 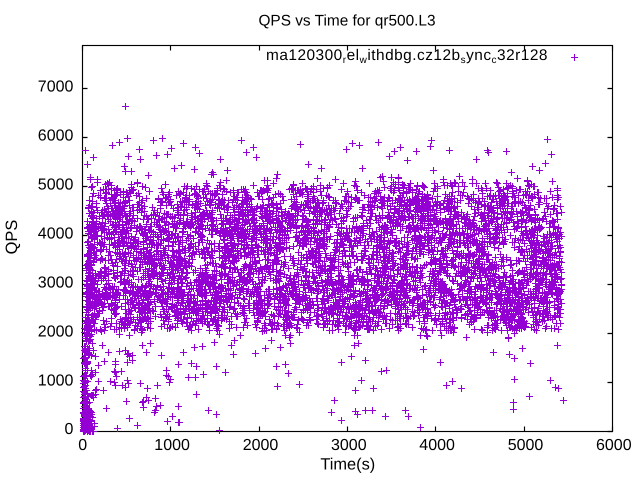 What do you see at coordinates (407, 56) in the screenshot?
I see `svg-text:ma120300relwithdbg.cz12bsyncc3: ma120300relwithdbg.cz12bsyncc32r128` at bounding box center [407, 56].